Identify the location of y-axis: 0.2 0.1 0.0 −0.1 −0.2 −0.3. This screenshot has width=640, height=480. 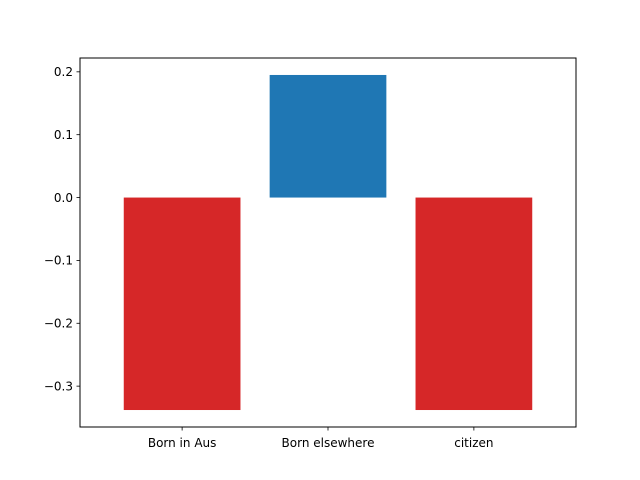
(62, 229).